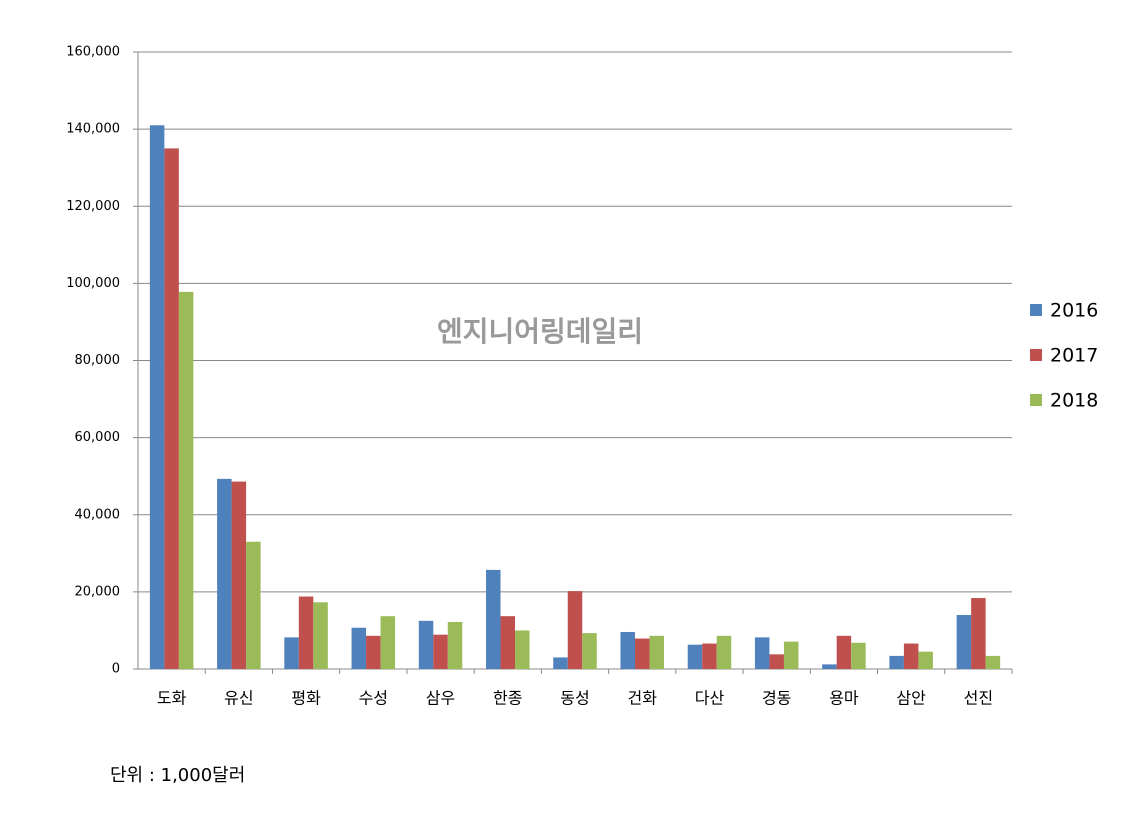  I want to click on x-tick-label: 유신, so click(238, 698).